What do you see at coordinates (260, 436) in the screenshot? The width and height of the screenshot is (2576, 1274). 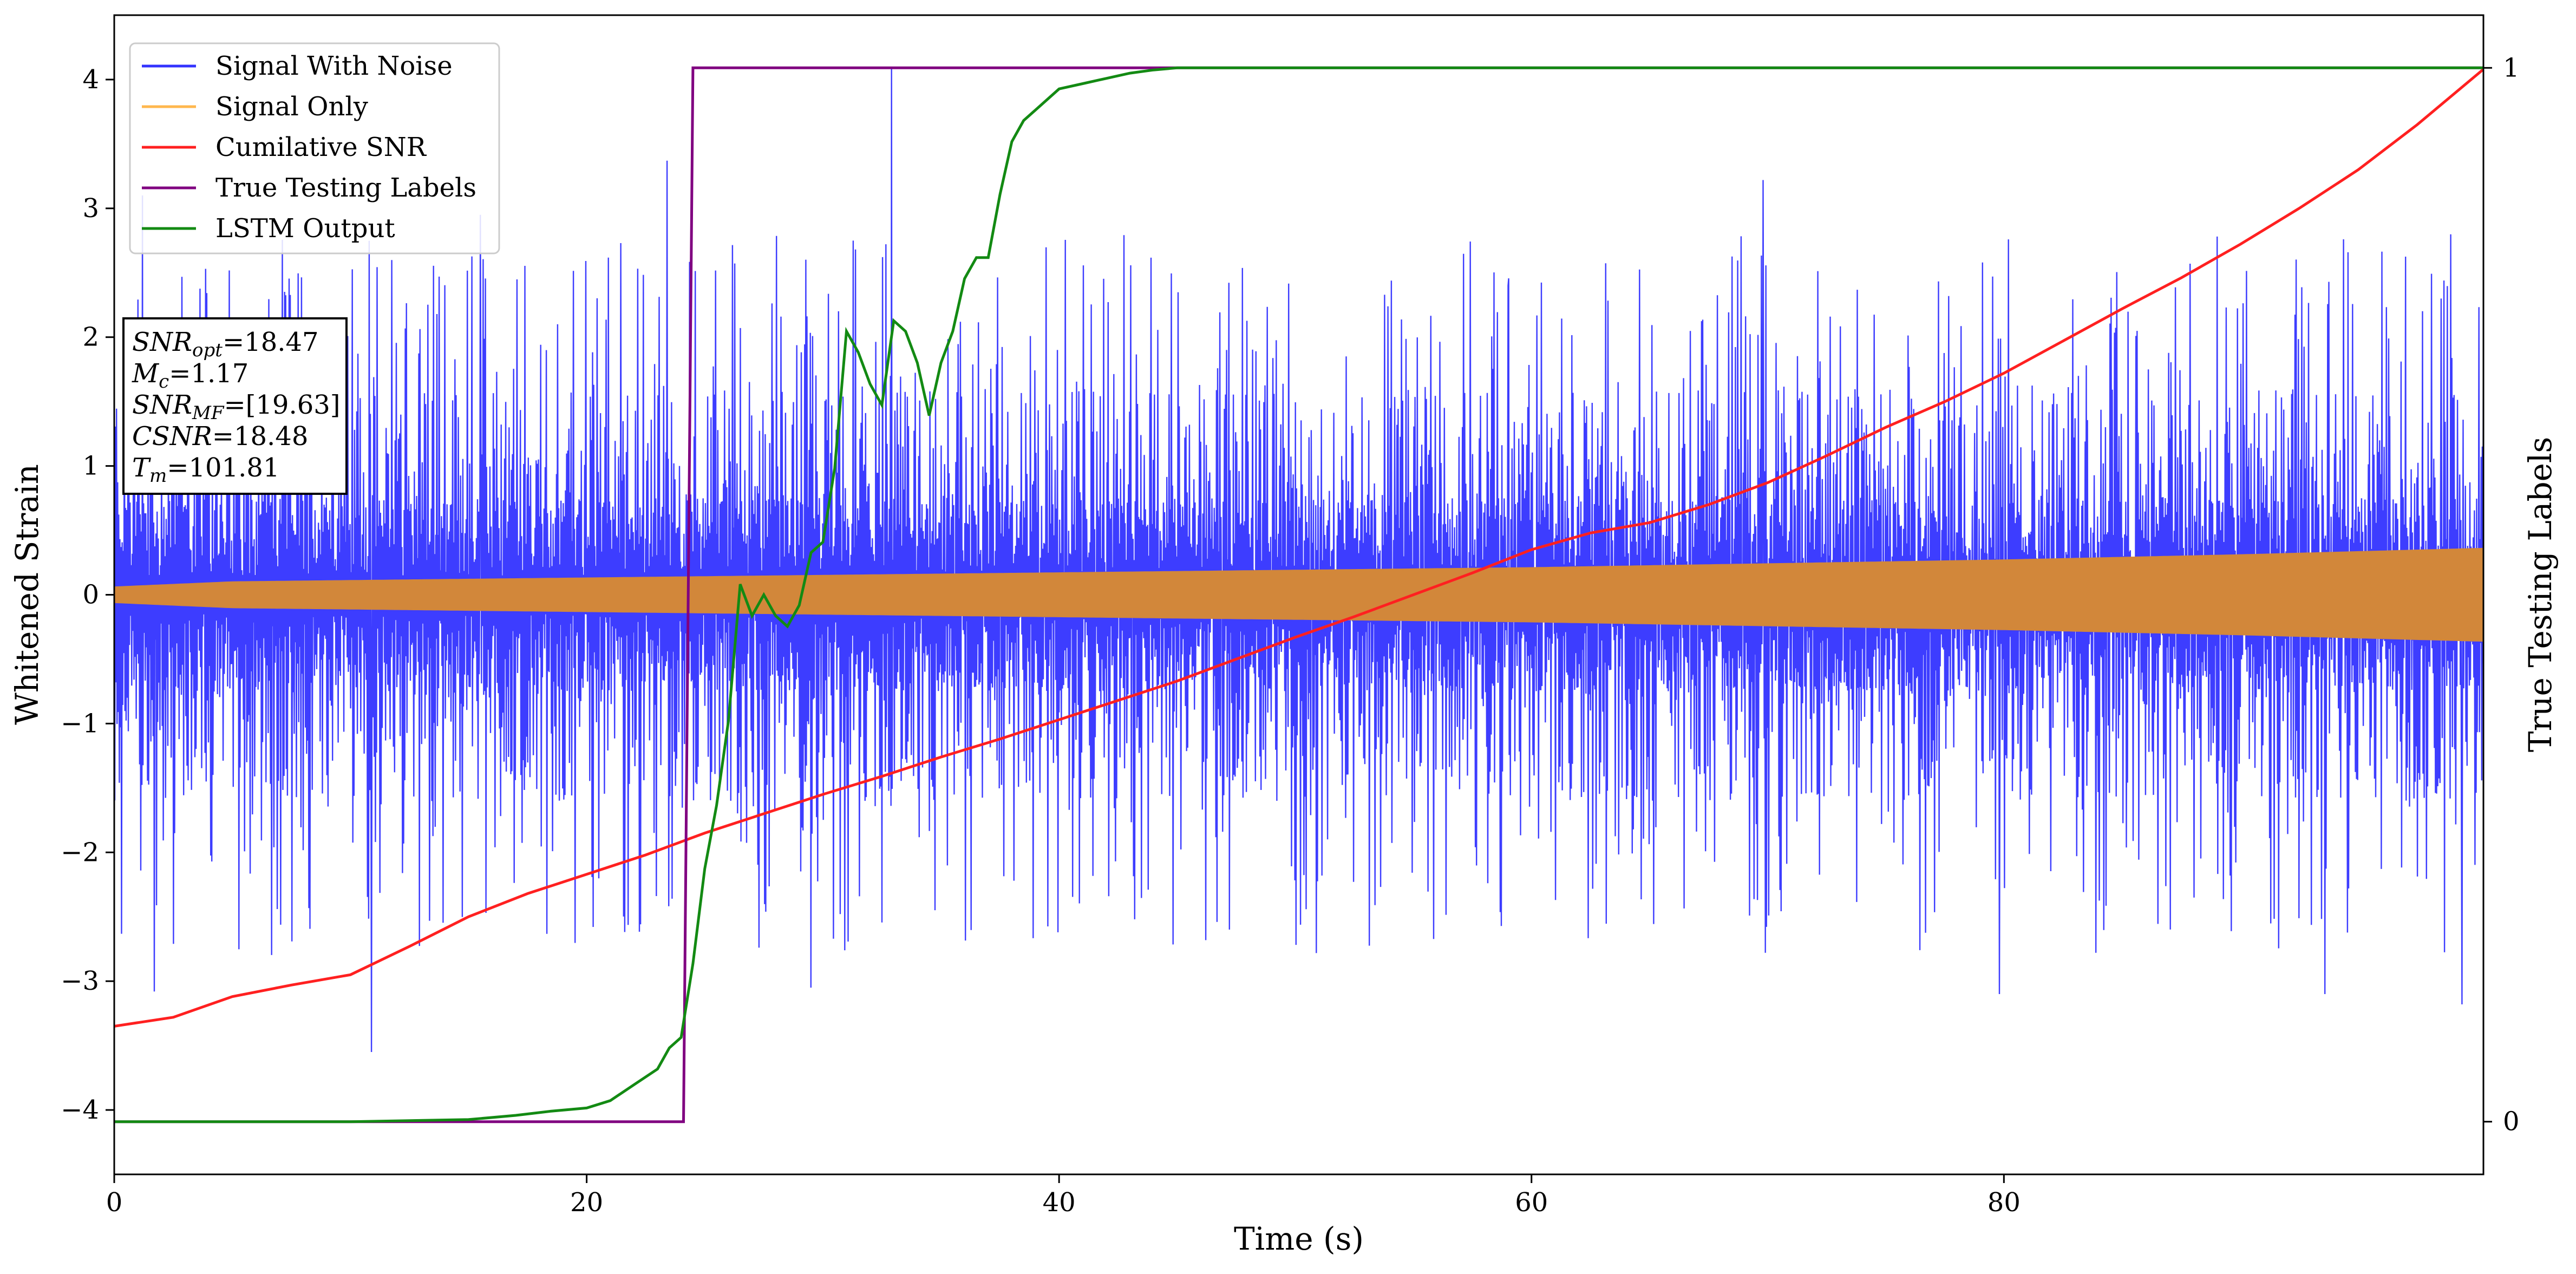 I see `annotation-value: =18.48` at bounding box center [260, 436].